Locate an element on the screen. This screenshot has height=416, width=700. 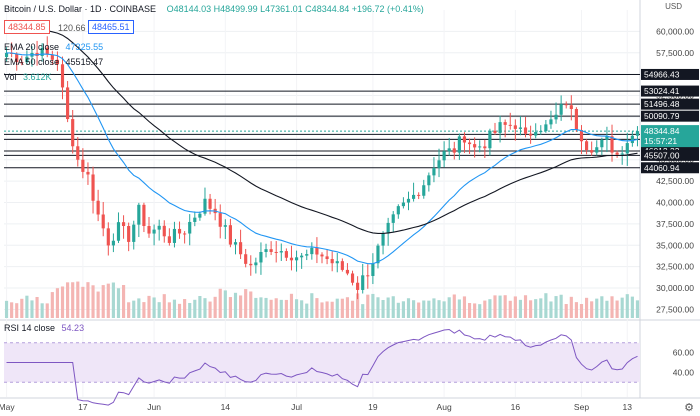
x-tick-label: 19 is located at coordinates (373, 407).